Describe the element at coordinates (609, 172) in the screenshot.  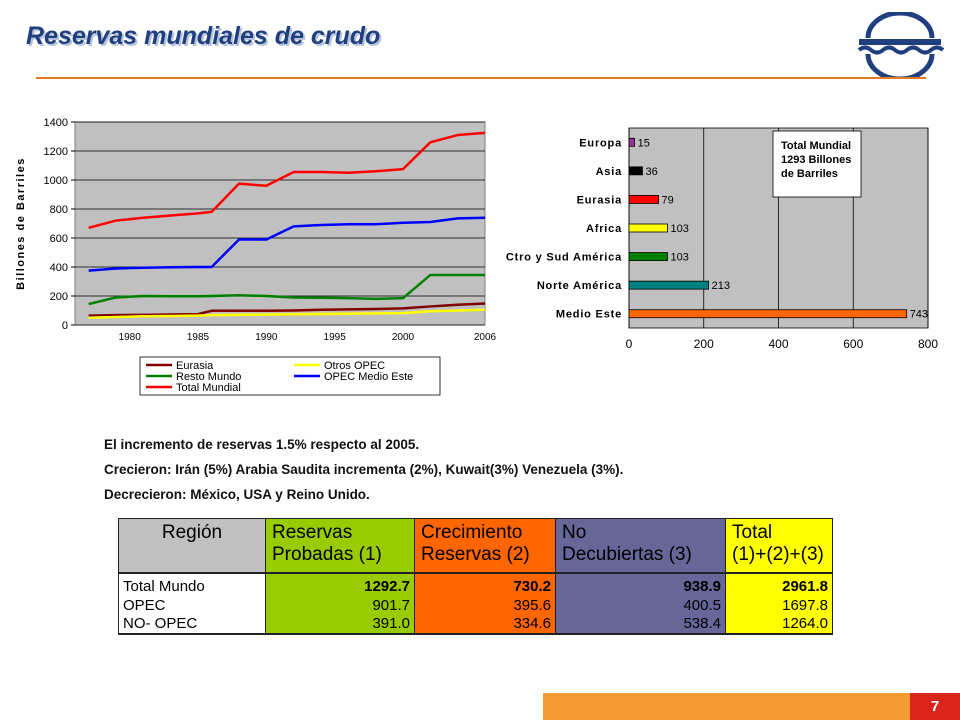
I see `bar-category-label: Asia` at that location.